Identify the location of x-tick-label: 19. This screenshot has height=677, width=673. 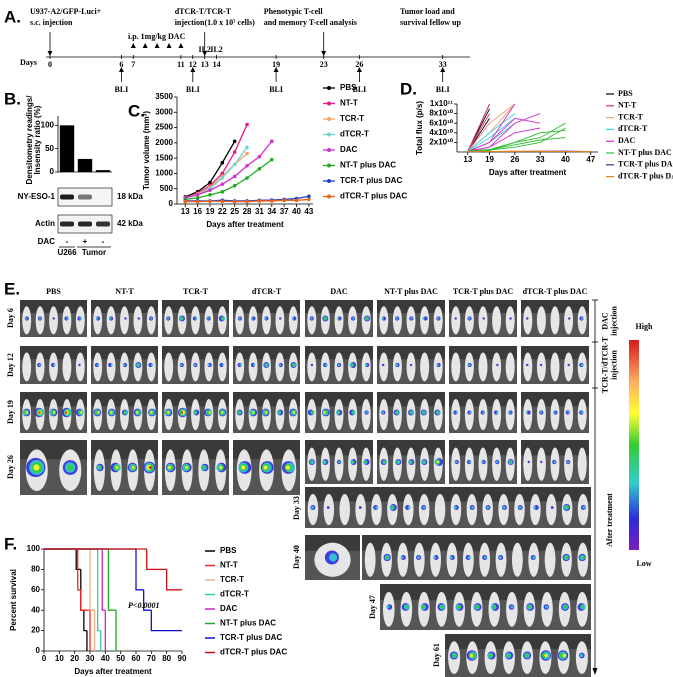
(210, 211).